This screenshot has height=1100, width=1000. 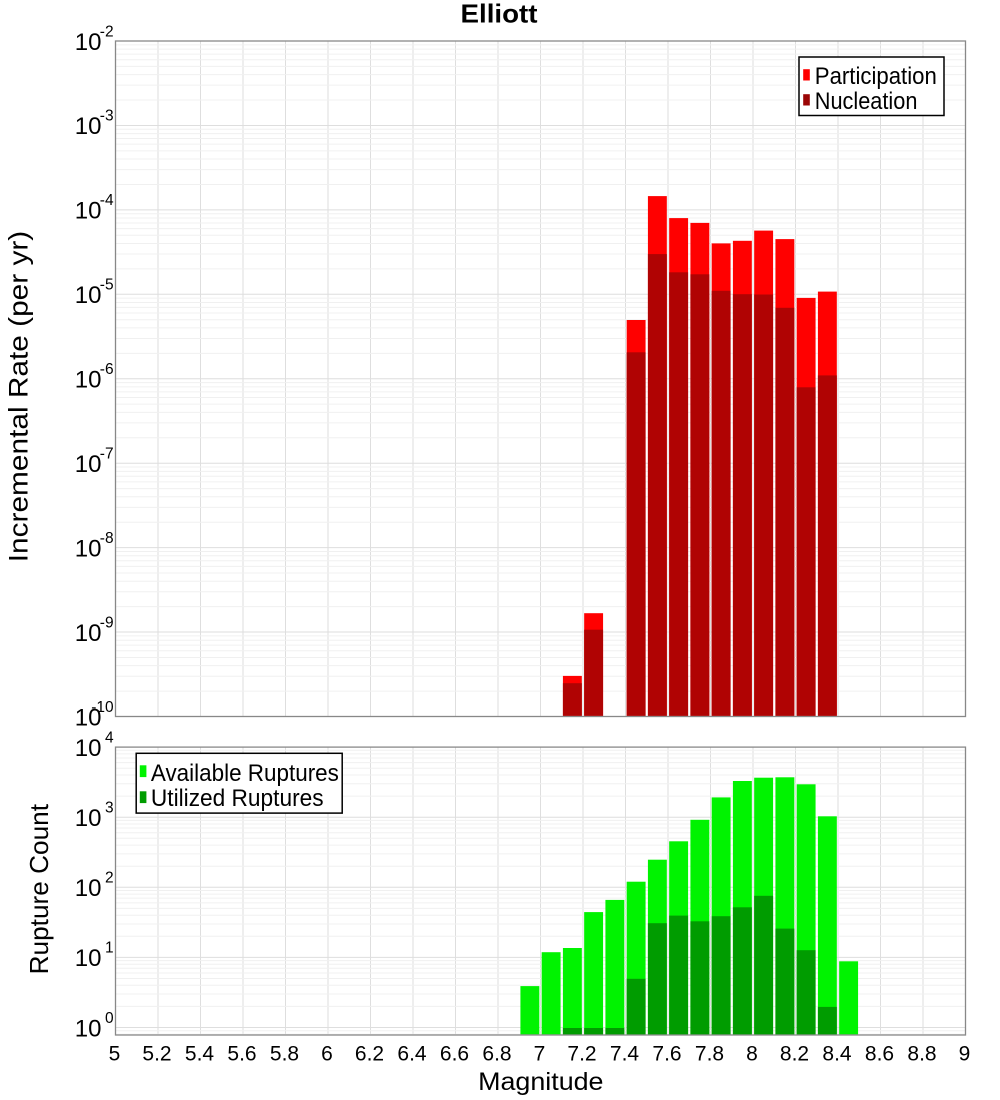 I want to click on svg-text: 5.2, so click(x=156, y=1053).